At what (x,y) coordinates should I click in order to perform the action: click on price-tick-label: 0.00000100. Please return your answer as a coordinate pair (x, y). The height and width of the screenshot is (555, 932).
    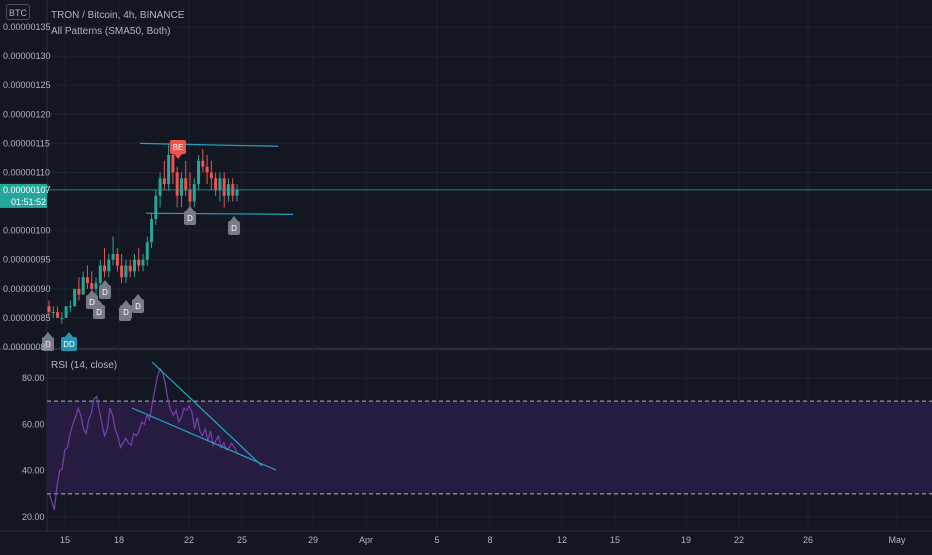
    Looking at the image, I should click on (27, 231).